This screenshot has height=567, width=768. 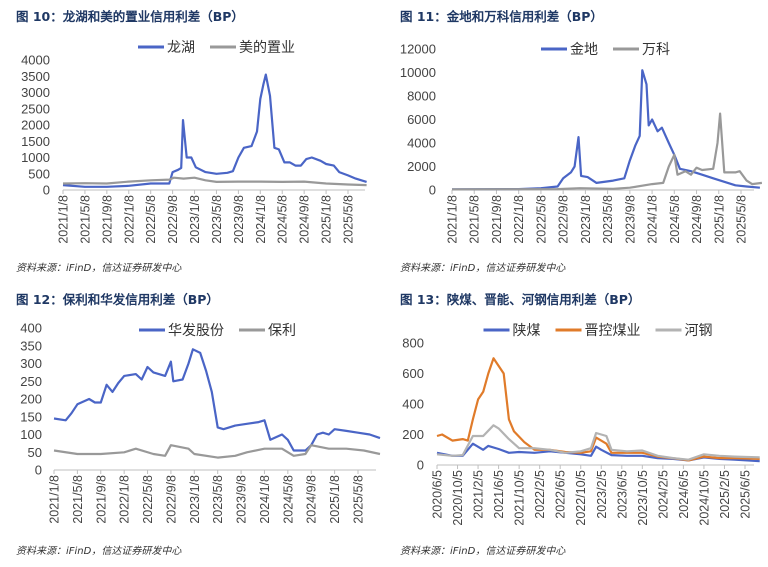 I want to click on x-tick-label: 2022/5/8, so click(x=541, y=219).